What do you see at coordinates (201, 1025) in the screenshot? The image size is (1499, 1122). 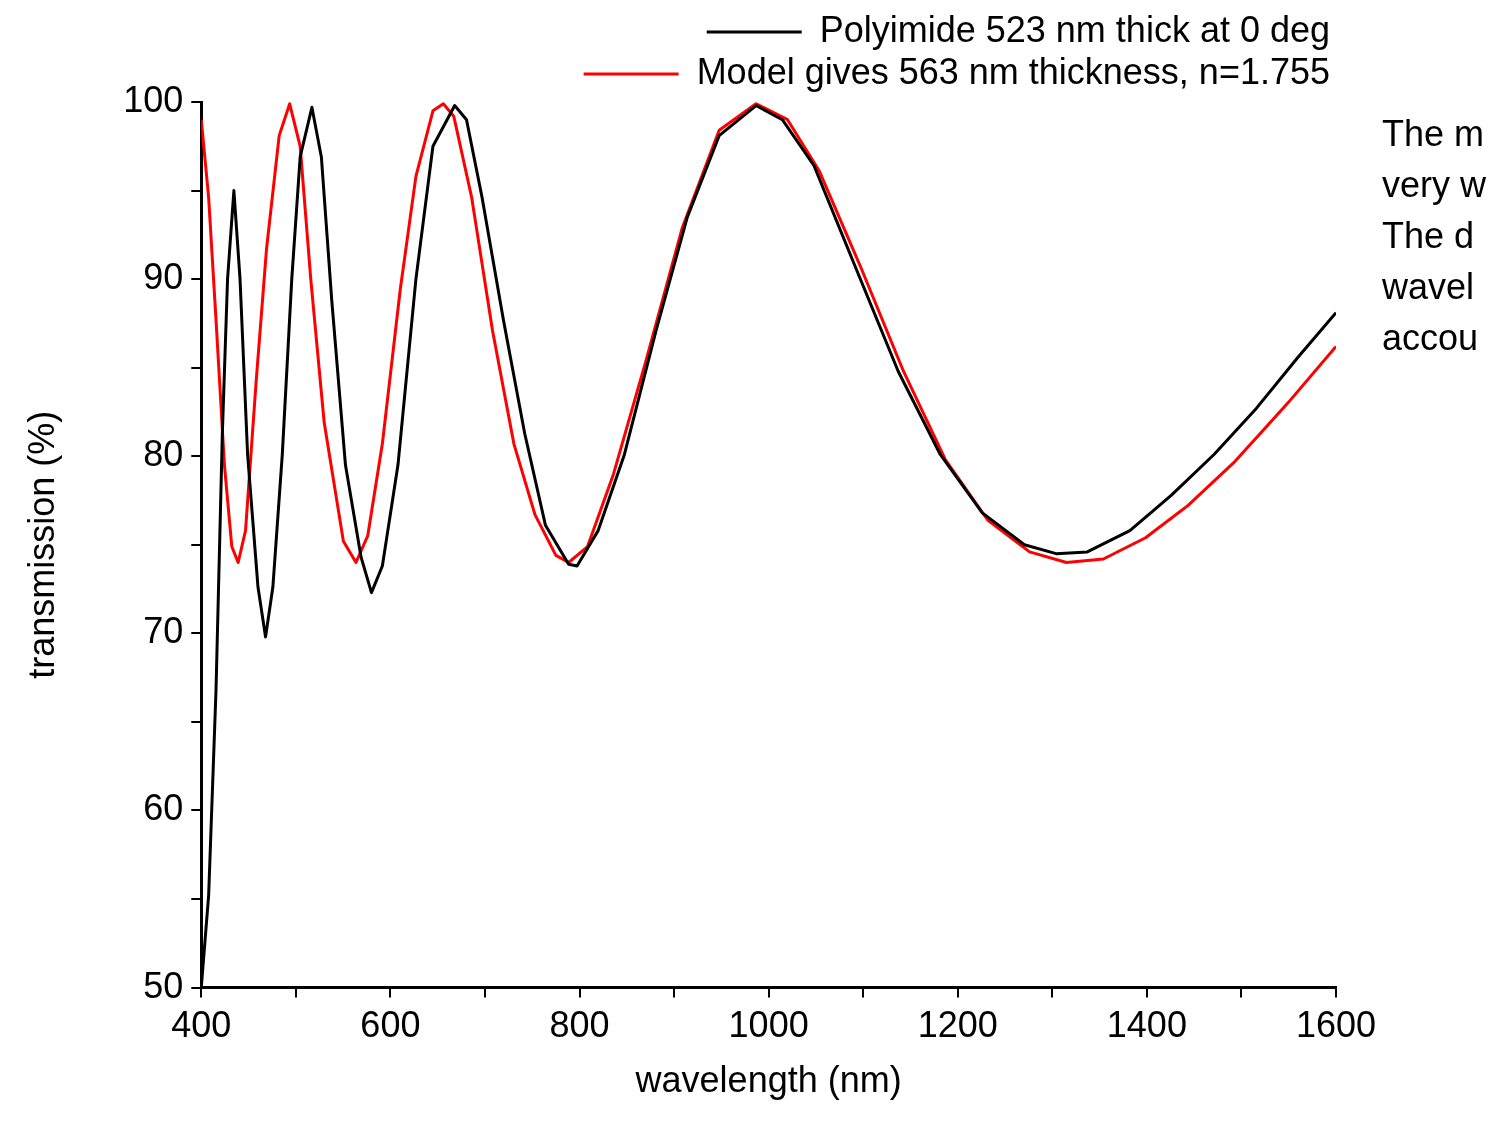 I see `x-tick-label: 400` at bounding box center [201, 1025].